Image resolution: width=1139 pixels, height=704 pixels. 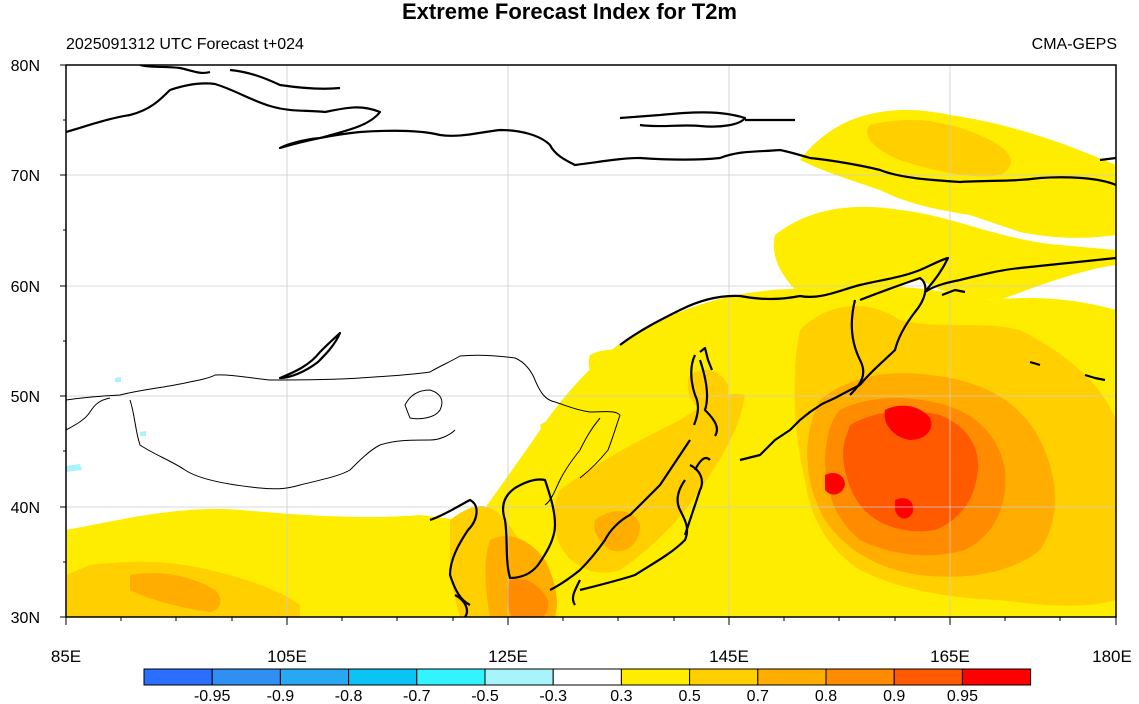 I want to click on colorbar-label: 0.7, so click(x=758, y=696).